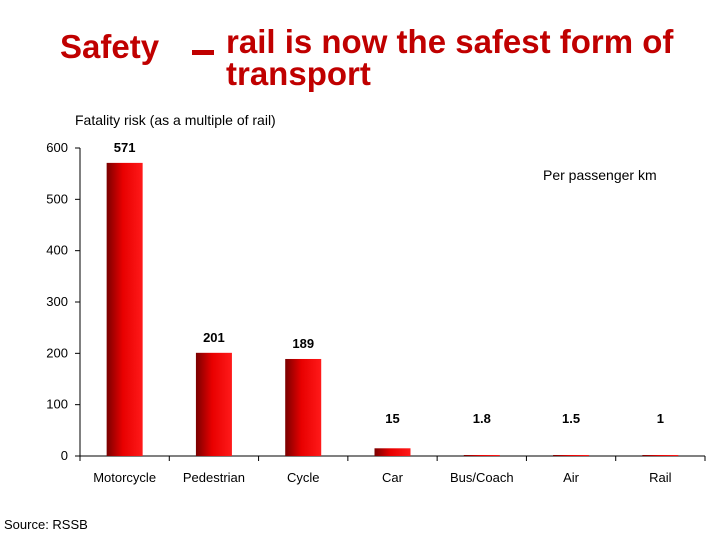 This screenshot has width=720, height=540. What do you see at coordinates (571, 477) in the screenshot?
I see `category-label-air: Air` at bounding box center [571, 477].